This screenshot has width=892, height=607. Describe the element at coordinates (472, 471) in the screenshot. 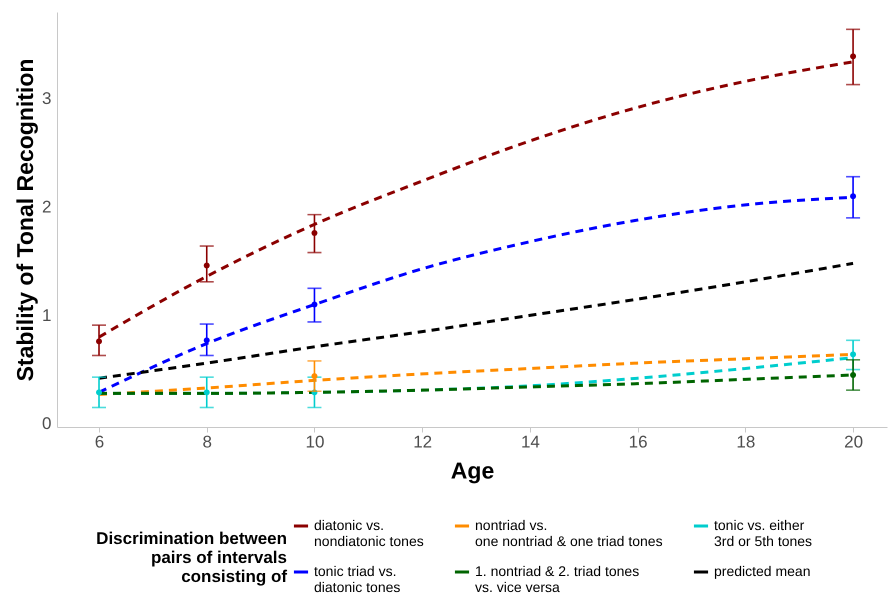

I see `x-axis-title: Age` at that location.